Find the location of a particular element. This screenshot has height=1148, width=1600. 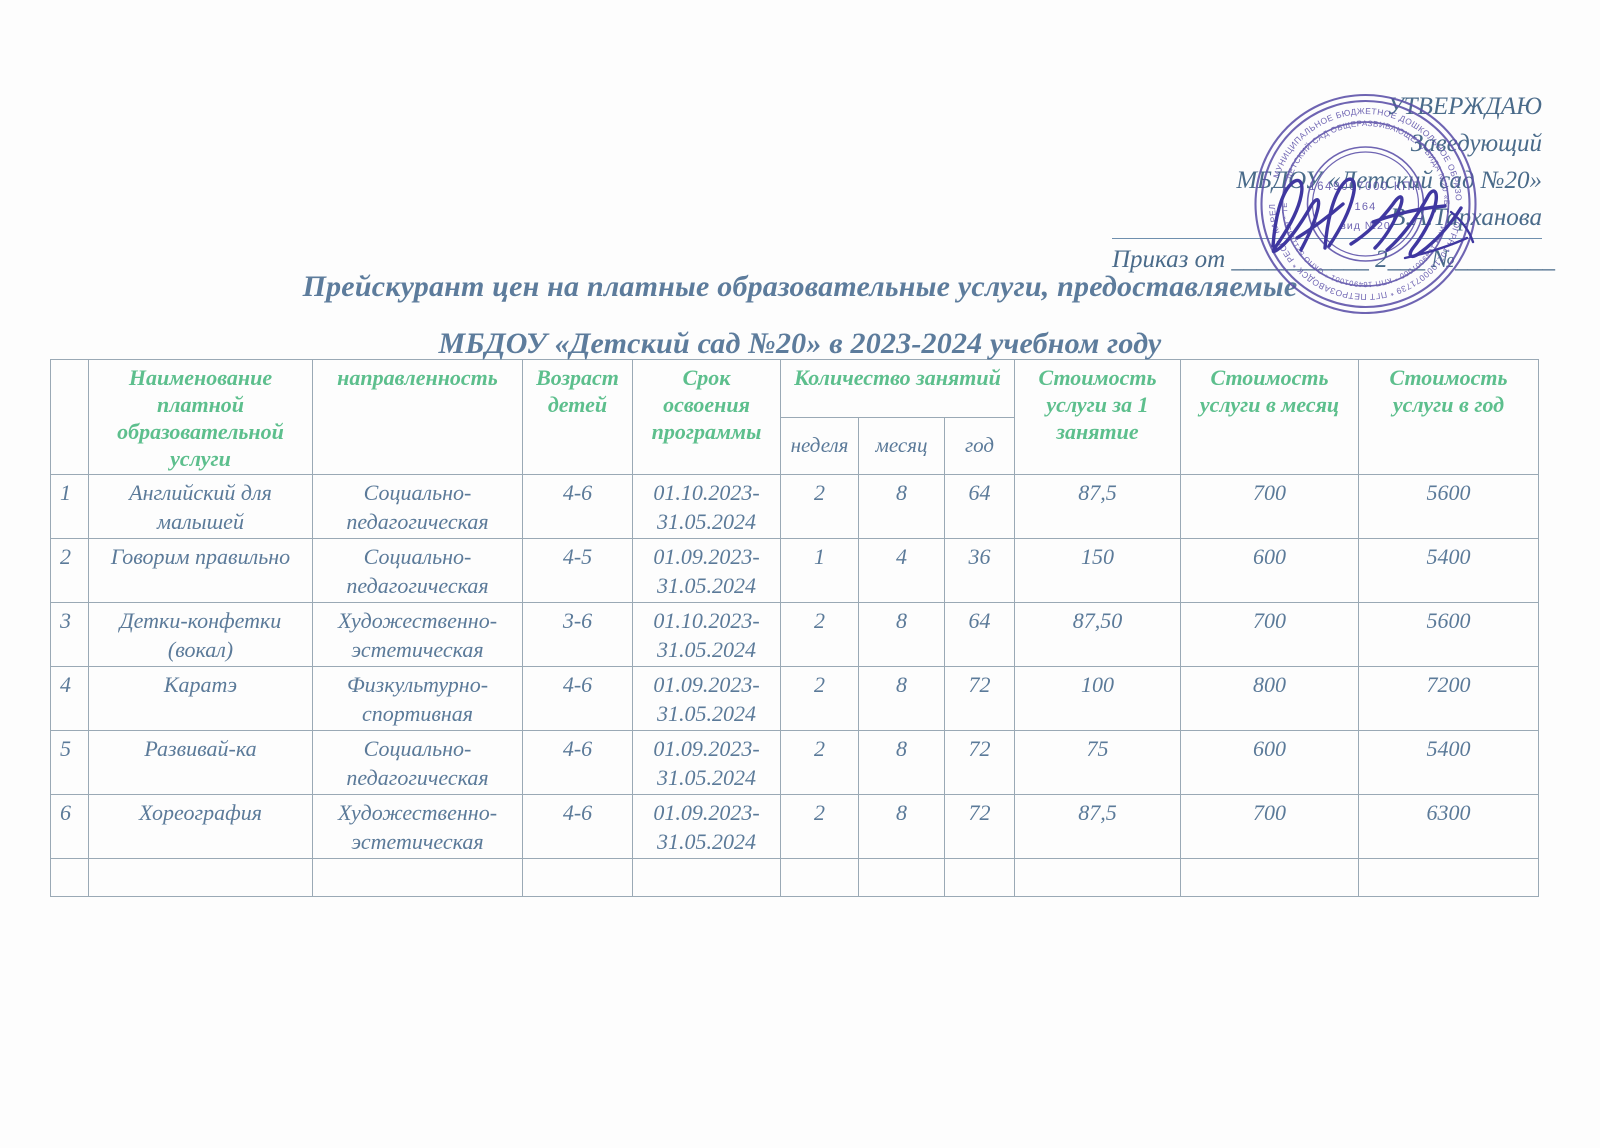

cell-price-per-lesson is located at coordinates (1097, 877).